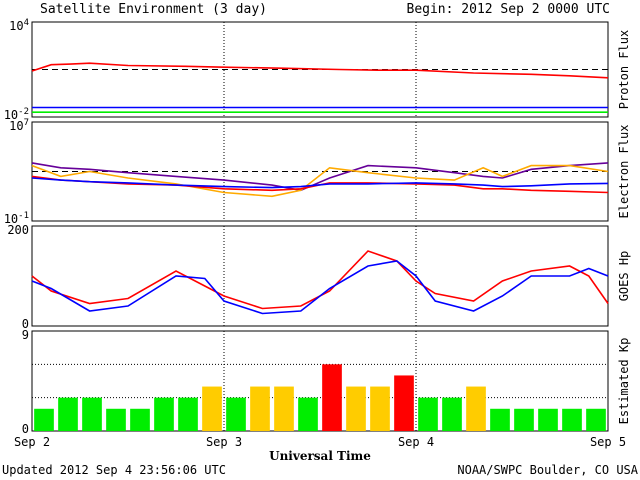  What do you see at coordinates (224, 442) in the screenshot?
I see `x-tick-label: Sep 3` at bounding box center [224, 442].